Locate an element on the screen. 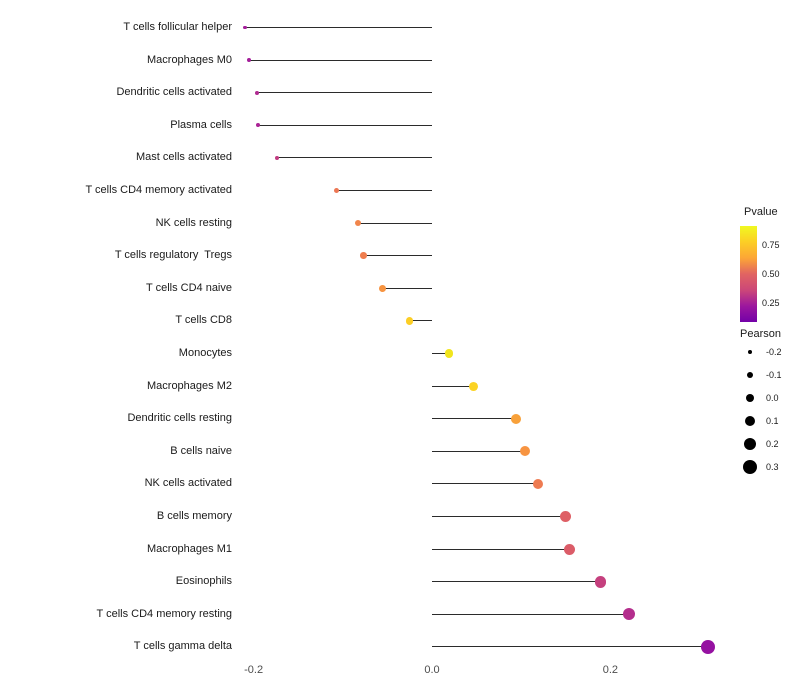 Image resolution: width=800 pixels, height=700 pixels. category-label: T cells CD4 memory activated is located at coordinates (158, 190).